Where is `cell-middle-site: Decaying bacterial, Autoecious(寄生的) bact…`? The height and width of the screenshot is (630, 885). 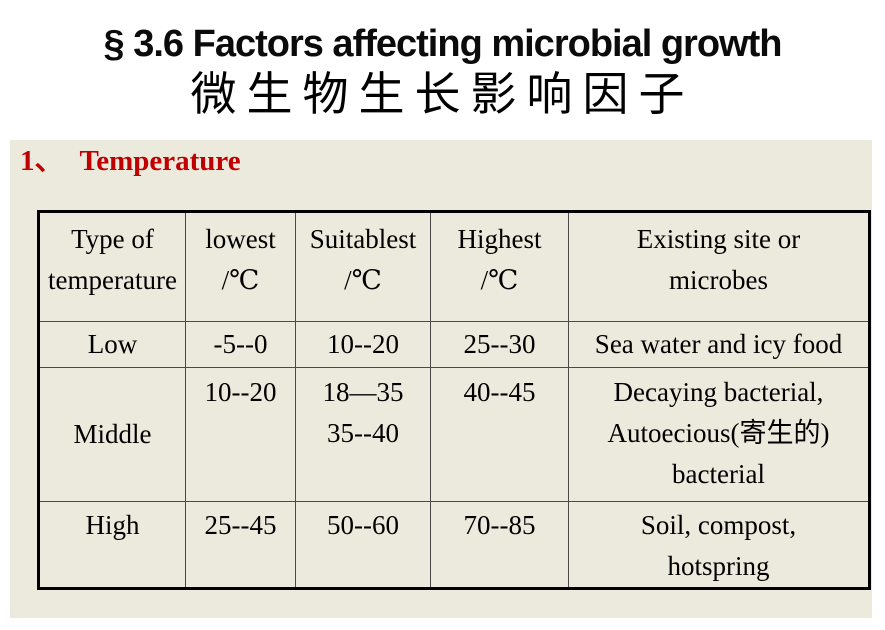 cell-middle-site: Decaying bacterial, Autoecious(寄生的) bact… is located at coordinates (719, 434).